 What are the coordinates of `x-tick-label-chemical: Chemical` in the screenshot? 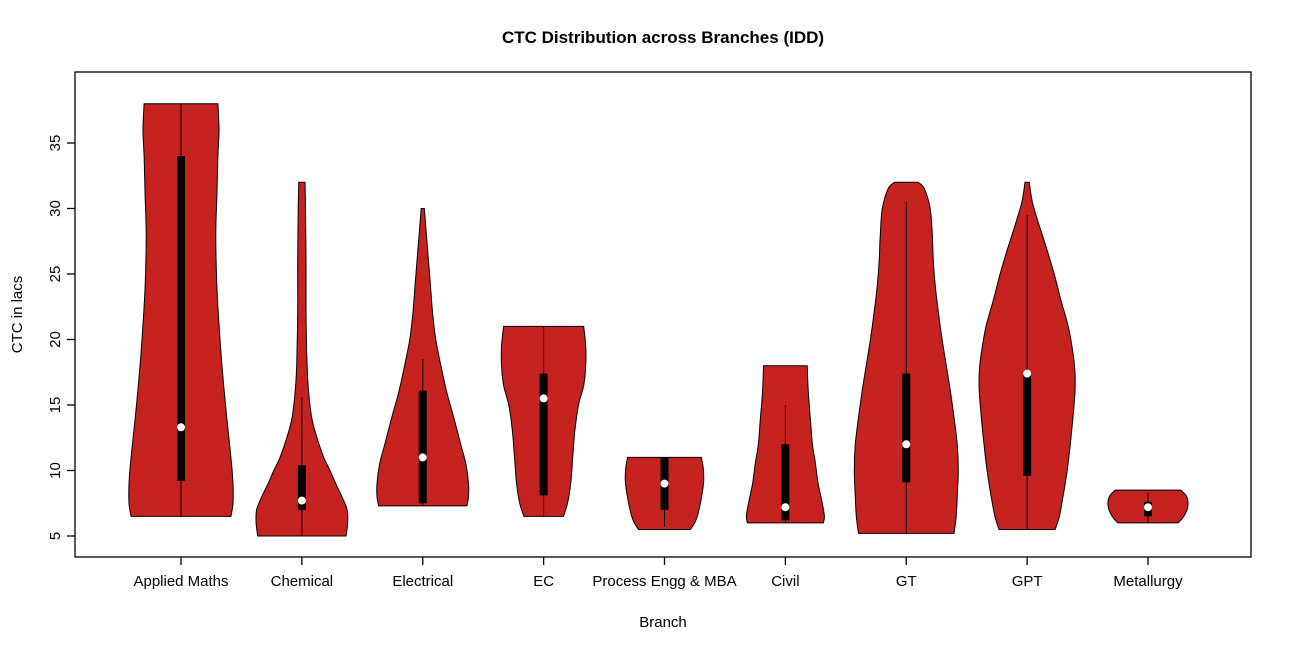 It's located at (302, 581).